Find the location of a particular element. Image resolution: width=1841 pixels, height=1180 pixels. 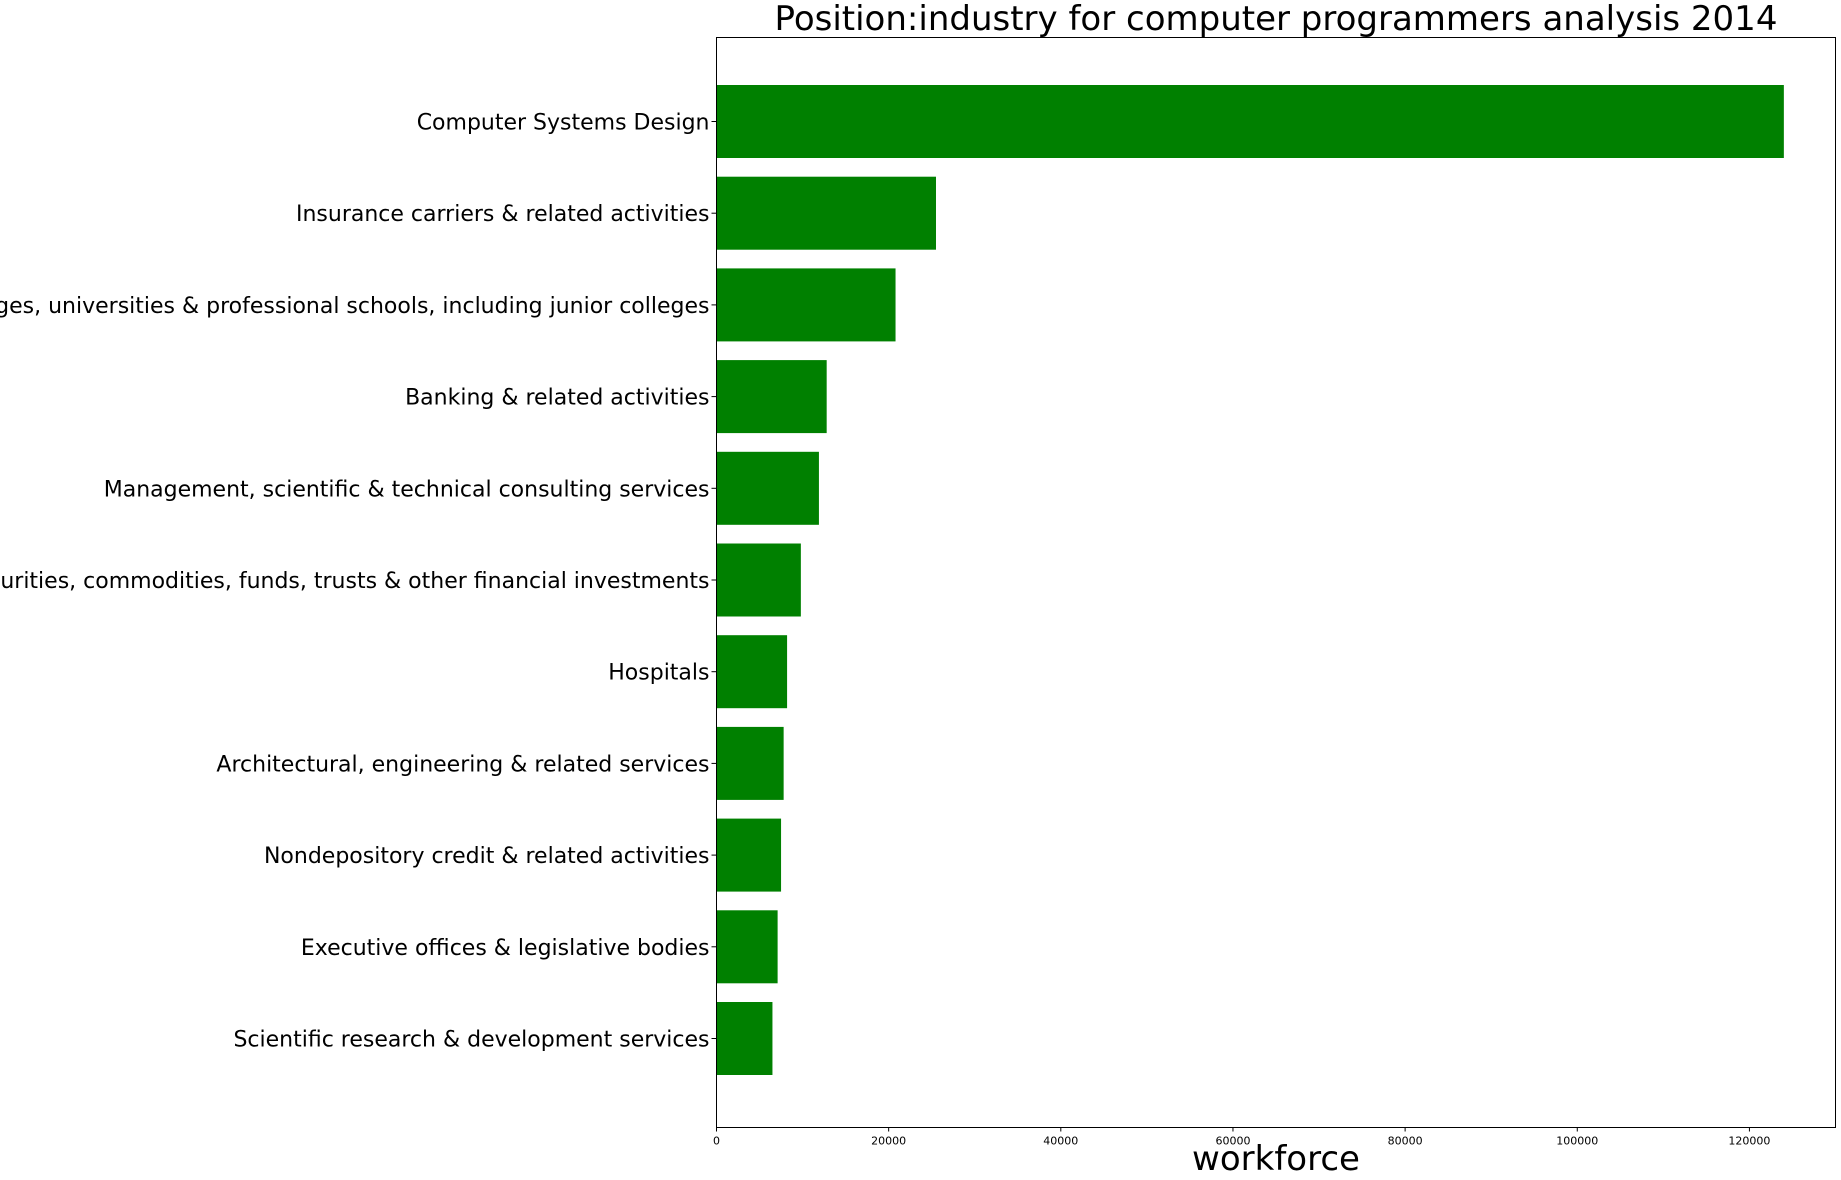

x-axis-ticks: 0 20000 40000 60000 80000 100000 120000 is located at coordinates (1241, 1137).